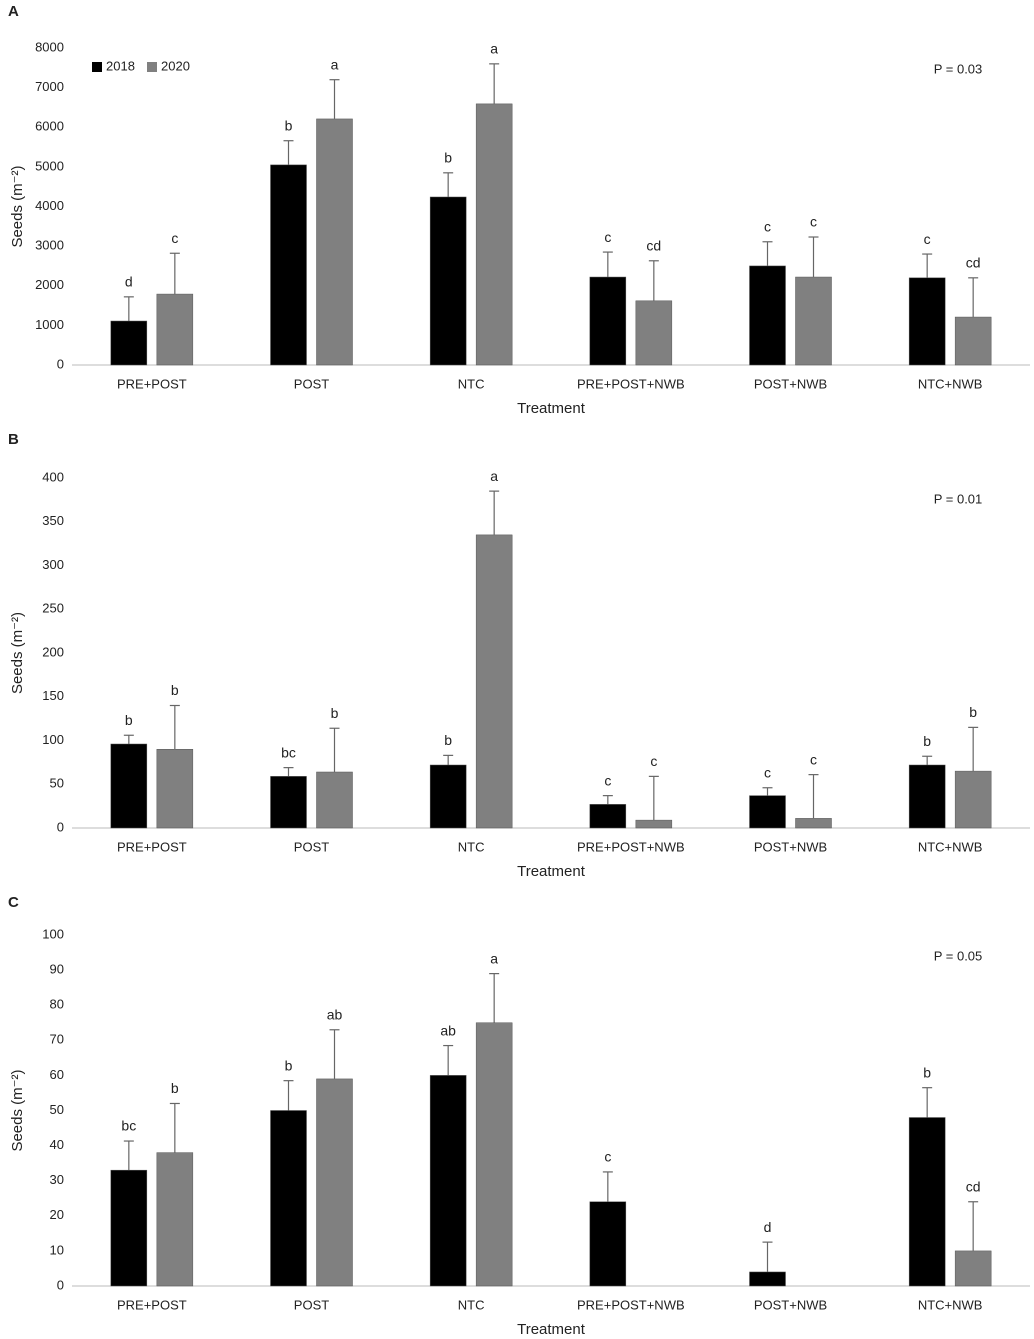 This screenshot has width=1034, height=1339. I want to click on panel-label: A, so click(13, 11).